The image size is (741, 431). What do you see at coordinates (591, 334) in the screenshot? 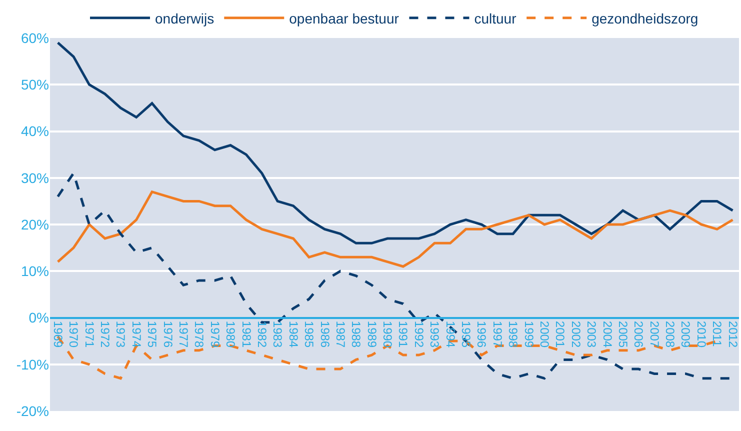
I see `x-tick-label: 2003` at bounding box center [591, 334].